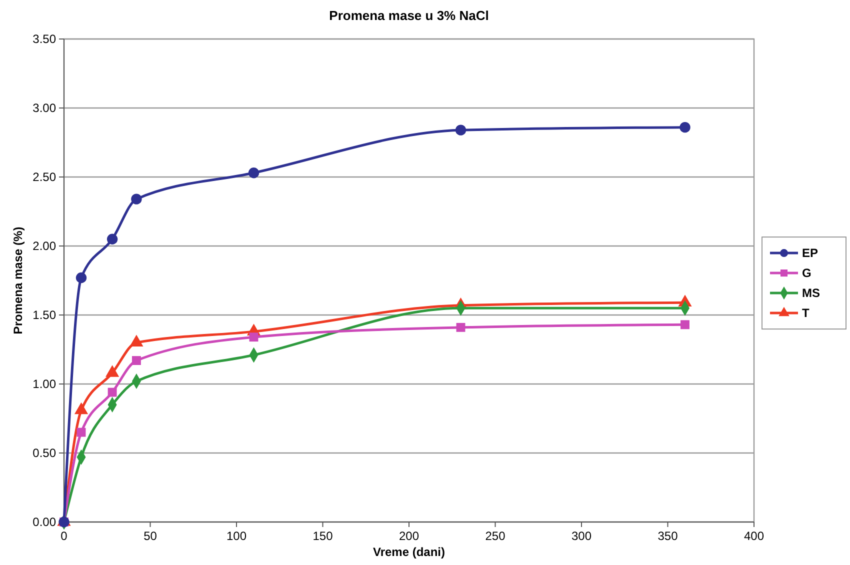 The height and width of the screenshot is (565, 850). I want to click on x-tick-label: 50, so click(151, 536).